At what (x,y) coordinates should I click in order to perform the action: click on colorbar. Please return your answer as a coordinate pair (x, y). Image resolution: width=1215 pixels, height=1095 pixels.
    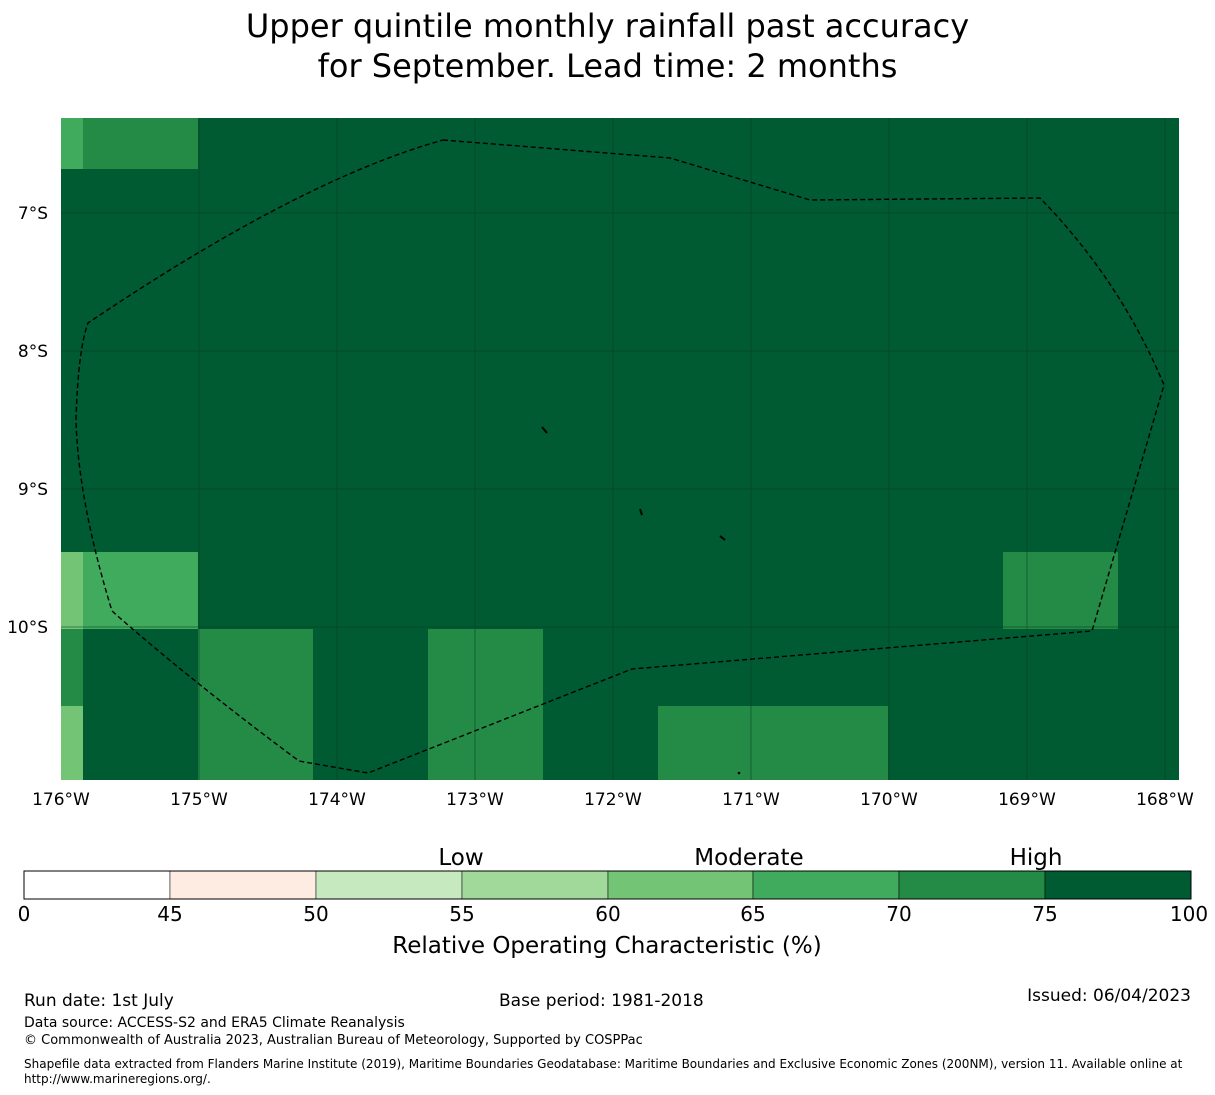
    Looking at the image, I should click on (607, 885).